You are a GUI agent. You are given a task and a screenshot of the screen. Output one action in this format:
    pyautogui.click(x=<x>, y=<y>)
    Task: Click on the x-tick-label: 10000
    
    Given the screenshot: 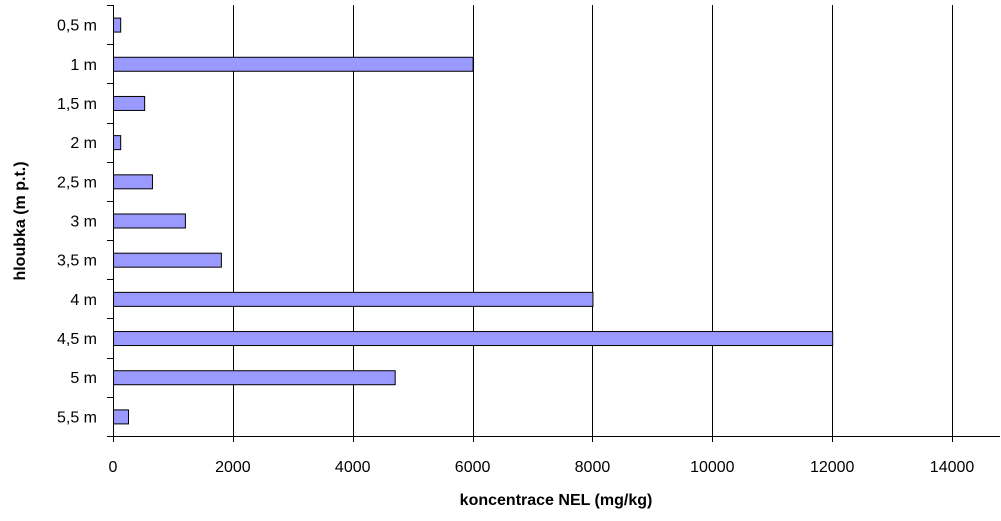 What is the action you would take?
    pyautogui.click(x=712, y=467)
    